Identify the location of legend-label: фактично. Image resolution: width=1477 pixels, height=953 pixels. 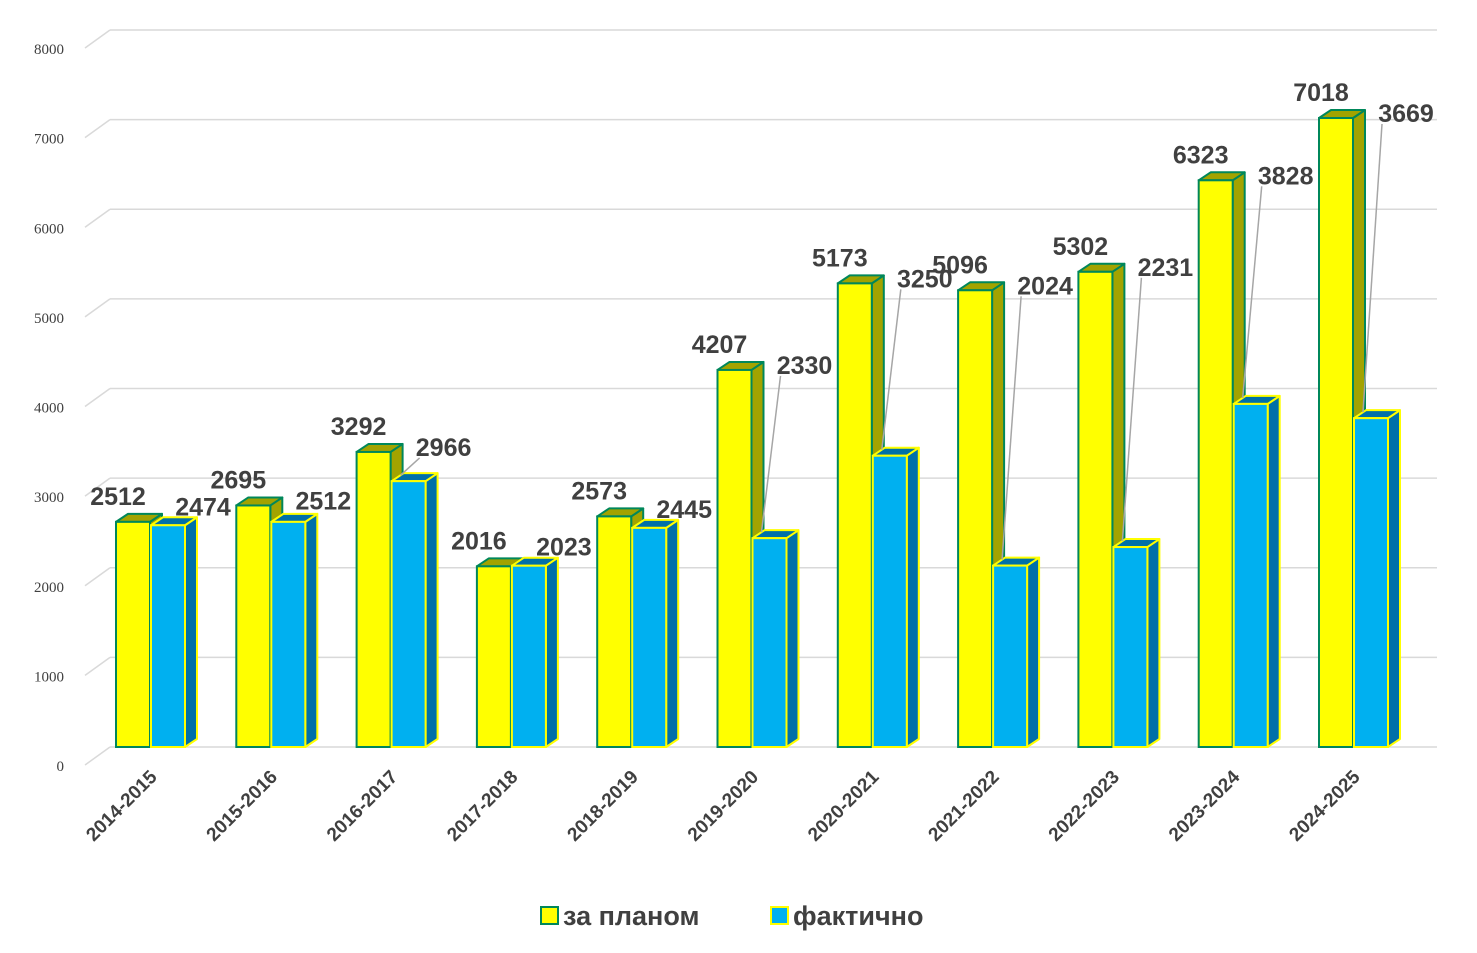
(858, 916).